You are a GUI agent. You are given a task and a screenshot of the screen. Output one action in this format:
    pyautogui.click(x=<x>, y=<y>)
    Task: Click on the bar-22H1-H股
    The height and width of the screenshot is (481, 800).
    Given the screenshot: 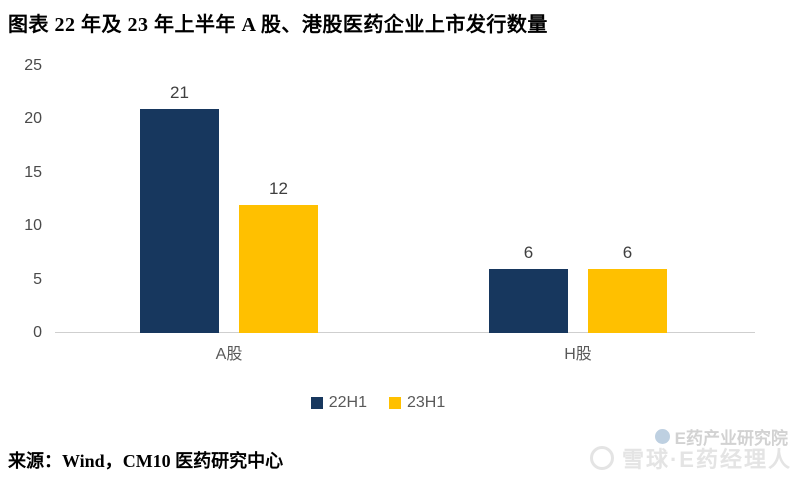 What is the action you would take?
    pyautogui.click(x=528, y=300)
    